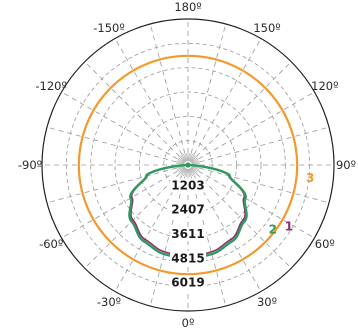 The height and width of the screenshot is (329, 358). I want to click on center-dot, so click(188, 165).